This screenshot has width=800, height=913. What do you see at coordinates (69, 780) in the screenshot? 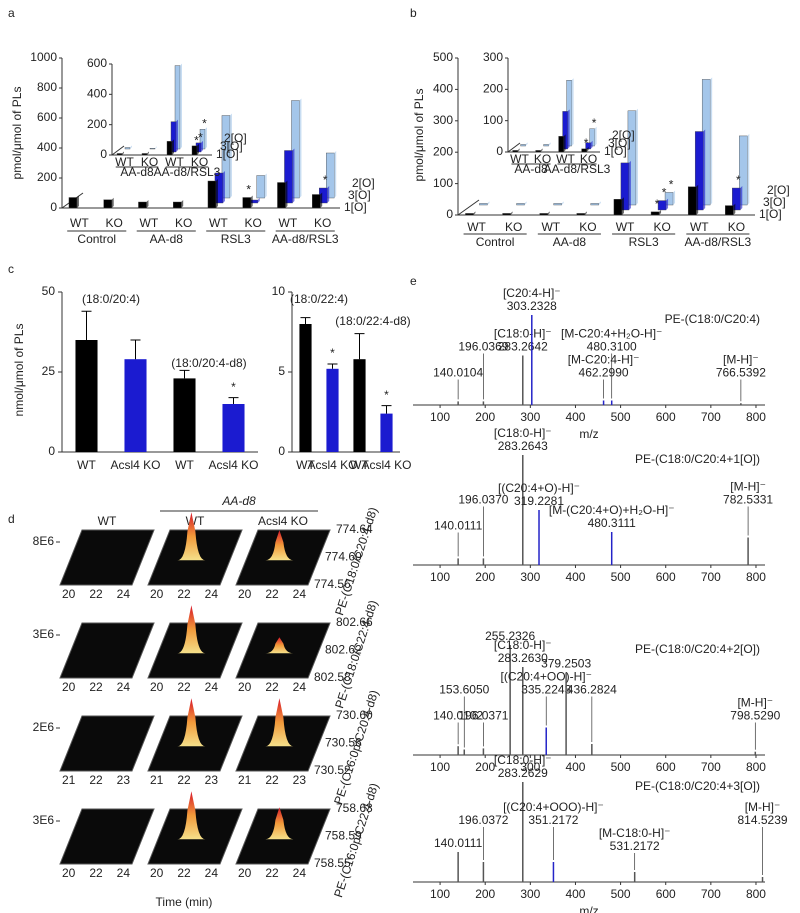
I see `x-tick-label: 21` at bounding box center [69, 780].